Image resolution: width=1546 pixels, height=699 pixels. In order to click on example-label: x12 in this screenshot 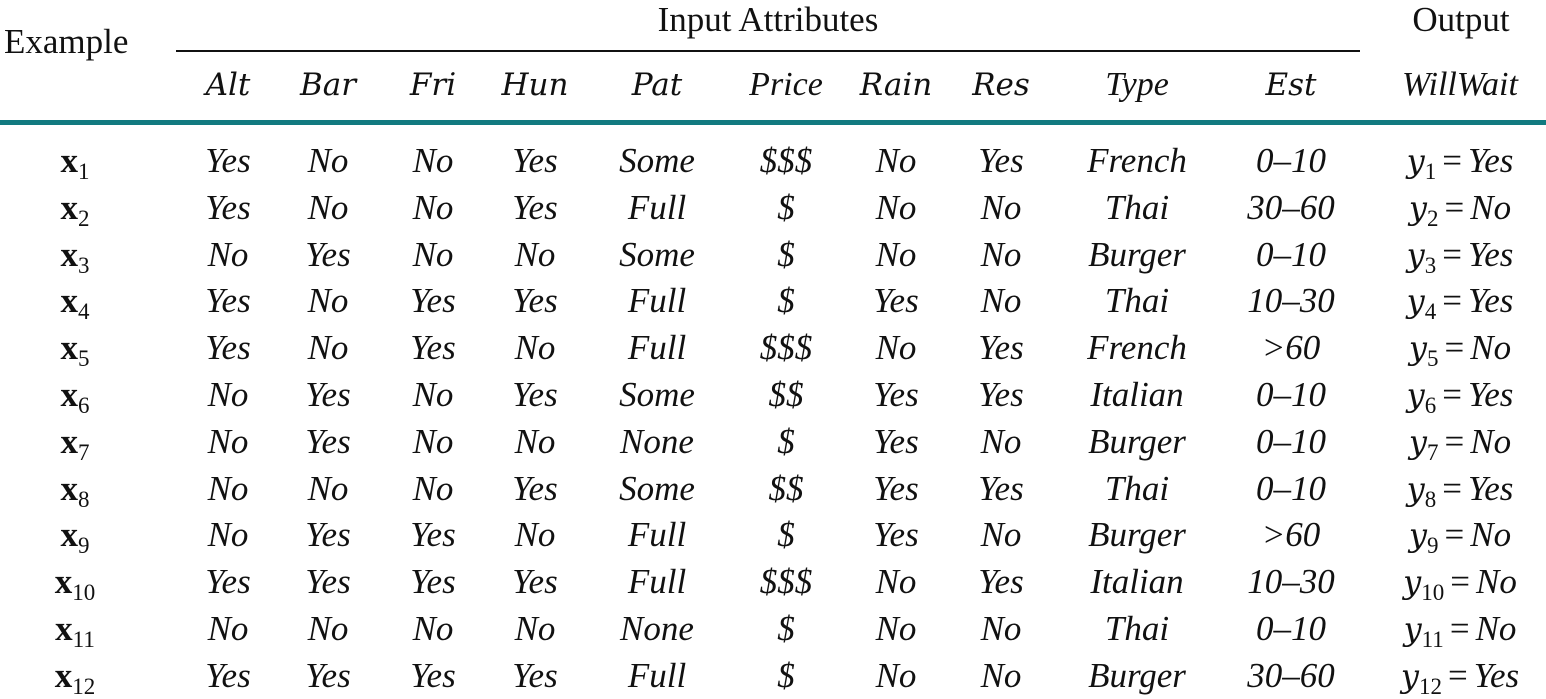, I will do `click(75, 678)`.